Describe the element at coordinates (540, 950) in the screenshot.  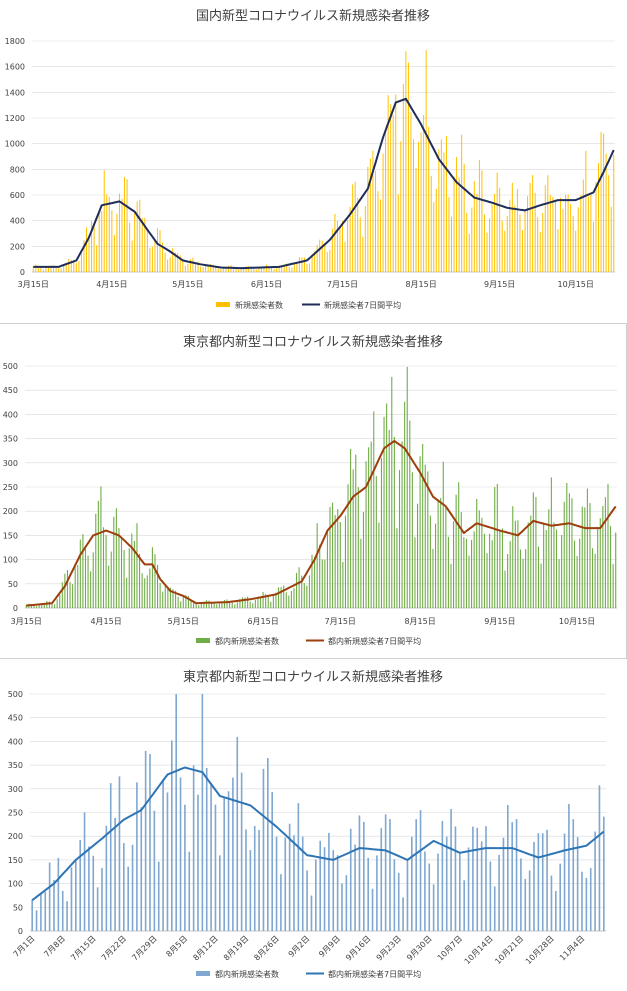
I see `x-tick-label: 10月28日` at that location.